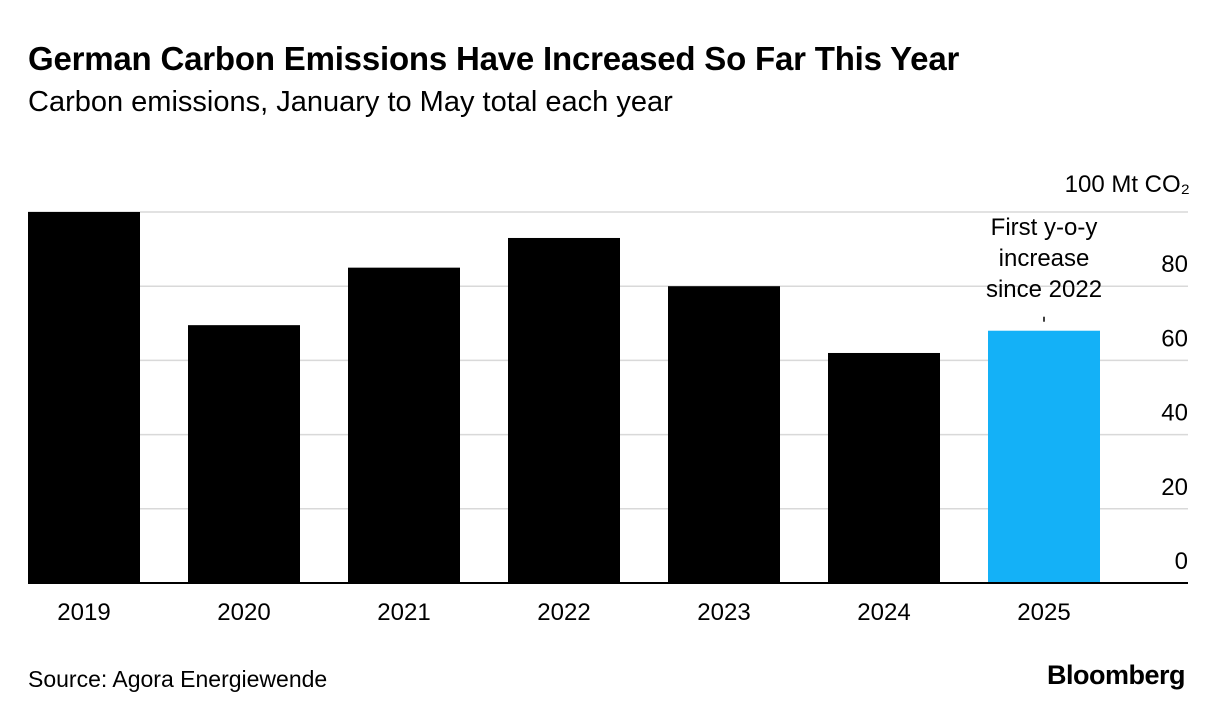 The width and height of the screenshot is (1223, 720). Describe the element at coordinates (1174, 264) in the screenshot. I see `y-tick-label: 80` at that location.